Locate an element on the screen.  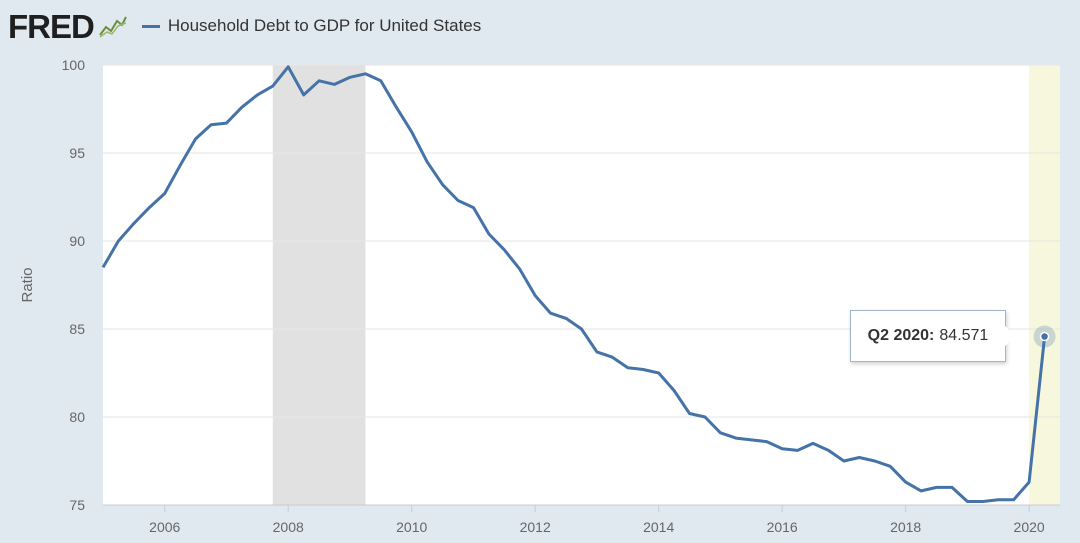
tooltip-arrow is located at coordinates (1010, 336).